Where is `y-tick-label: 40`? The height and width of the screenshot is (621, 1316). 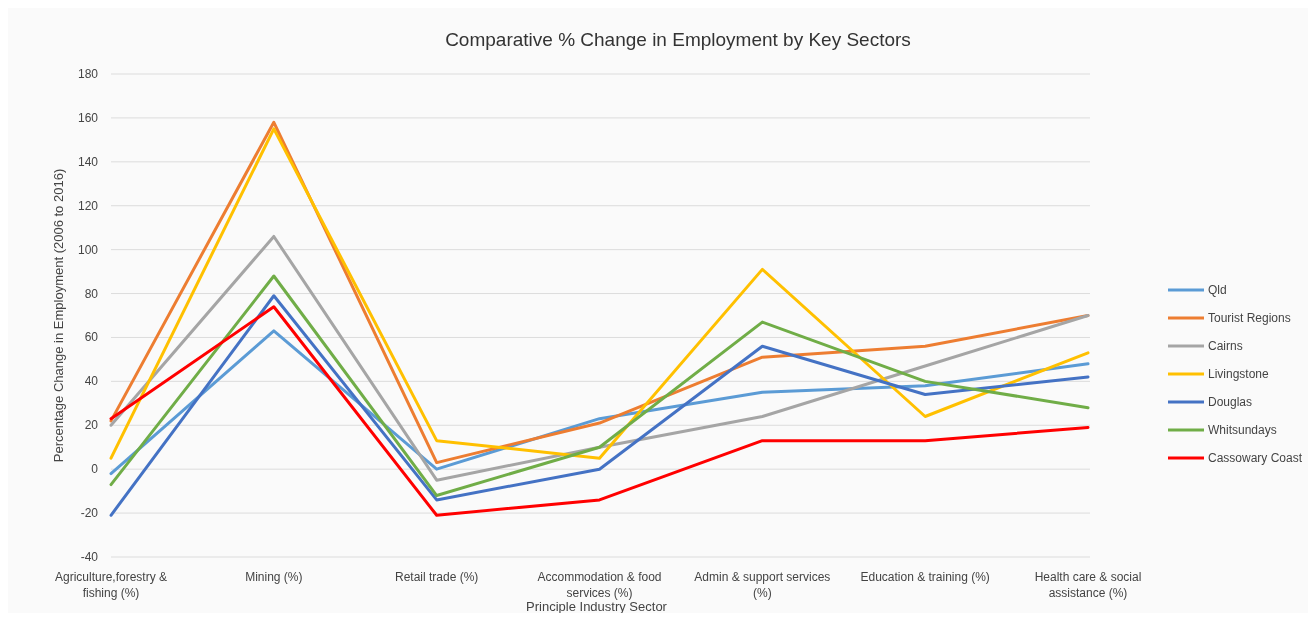 y-tick-label: 40 is located at coordinates (91, 381).